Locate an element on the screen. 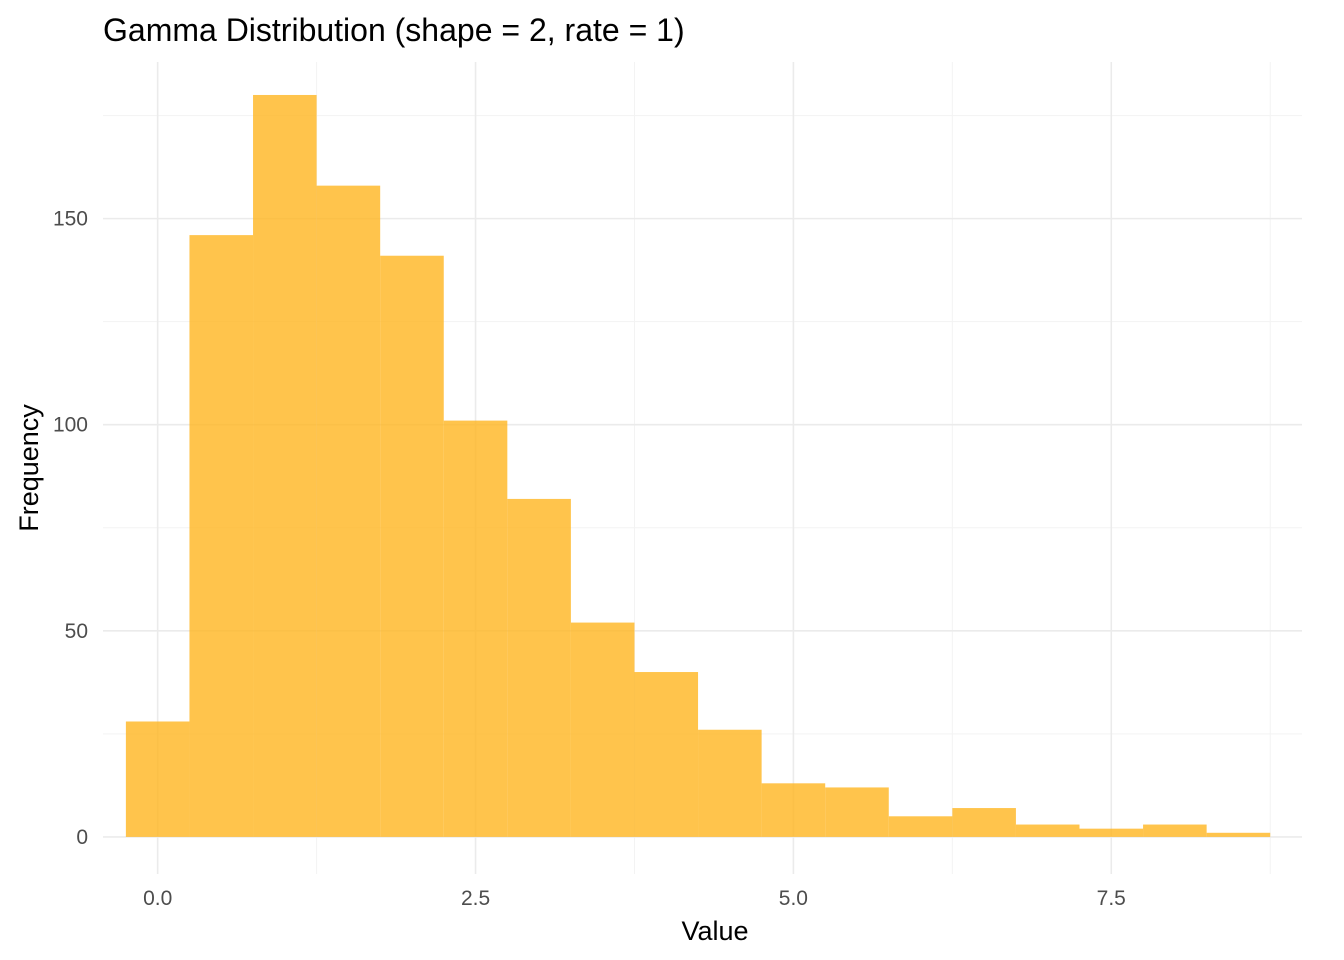  x-tick-label: 2.5 is located at coordinates (475, 898).